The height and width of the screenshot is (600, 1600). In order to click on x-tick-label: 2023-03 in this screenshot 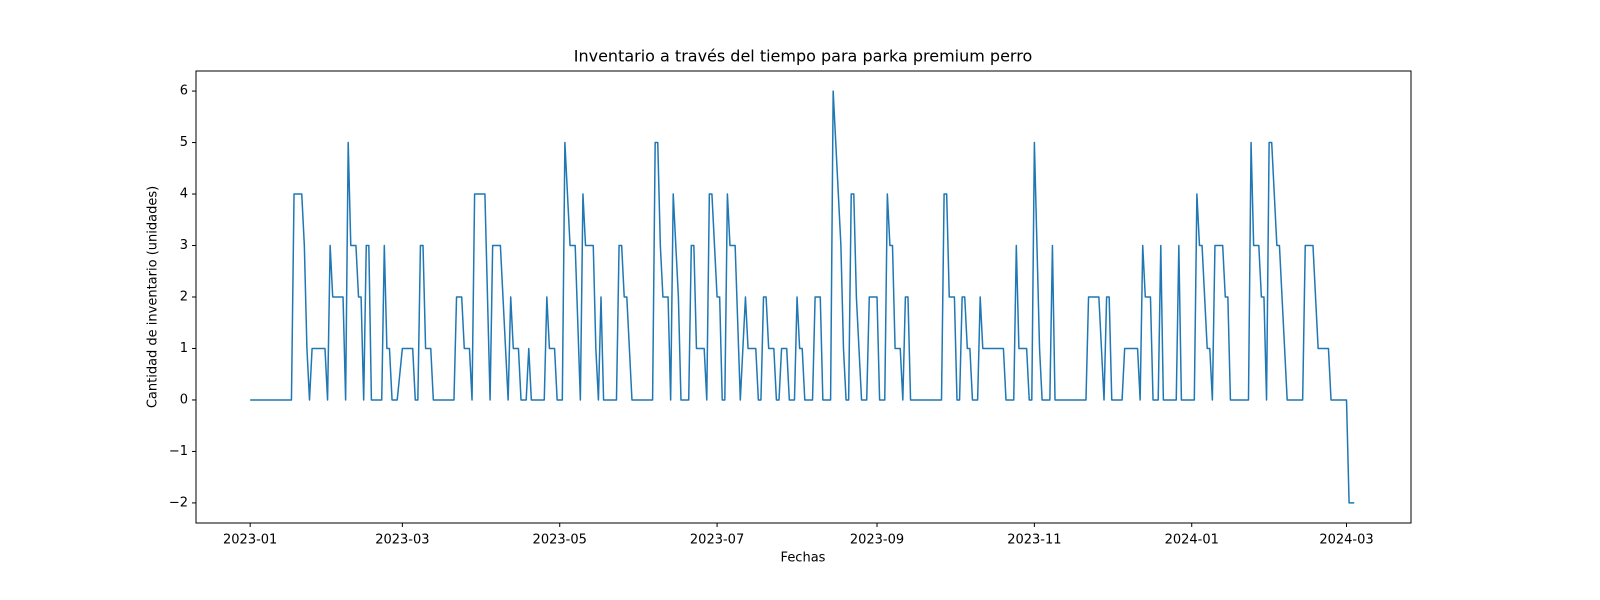, I will do `click(402, 540)`.